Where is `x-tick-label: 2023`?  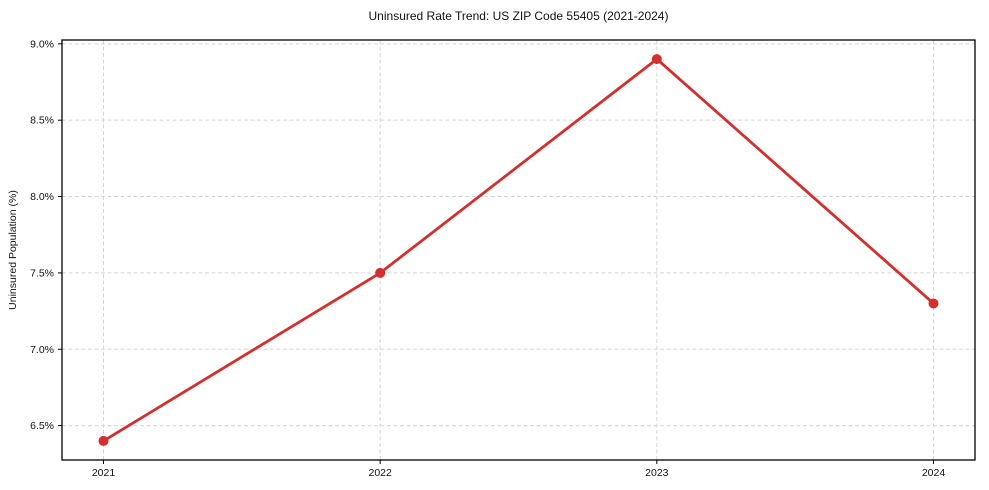 x-tick-label: 2023 is located at coordinates (657, 473).